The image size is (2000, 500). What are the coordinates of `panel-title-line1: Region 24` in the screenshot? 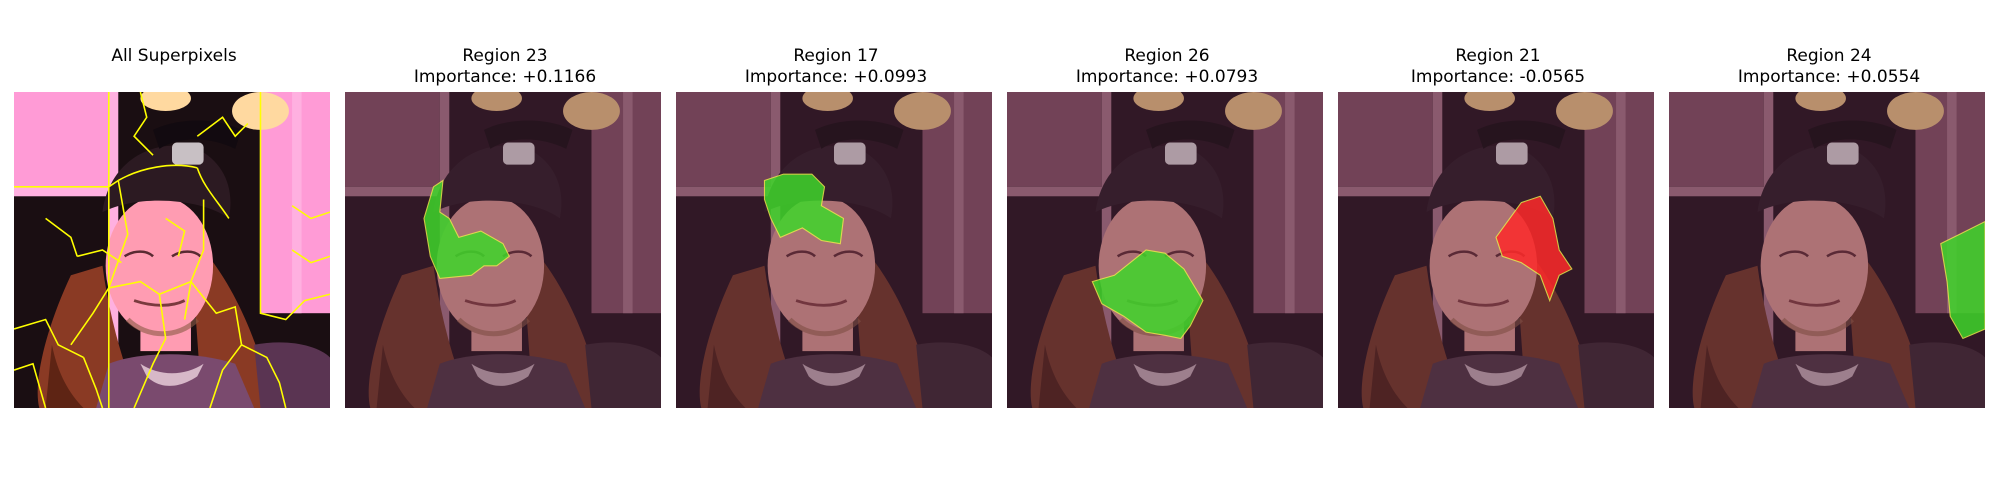 It's located at (1829, 56).